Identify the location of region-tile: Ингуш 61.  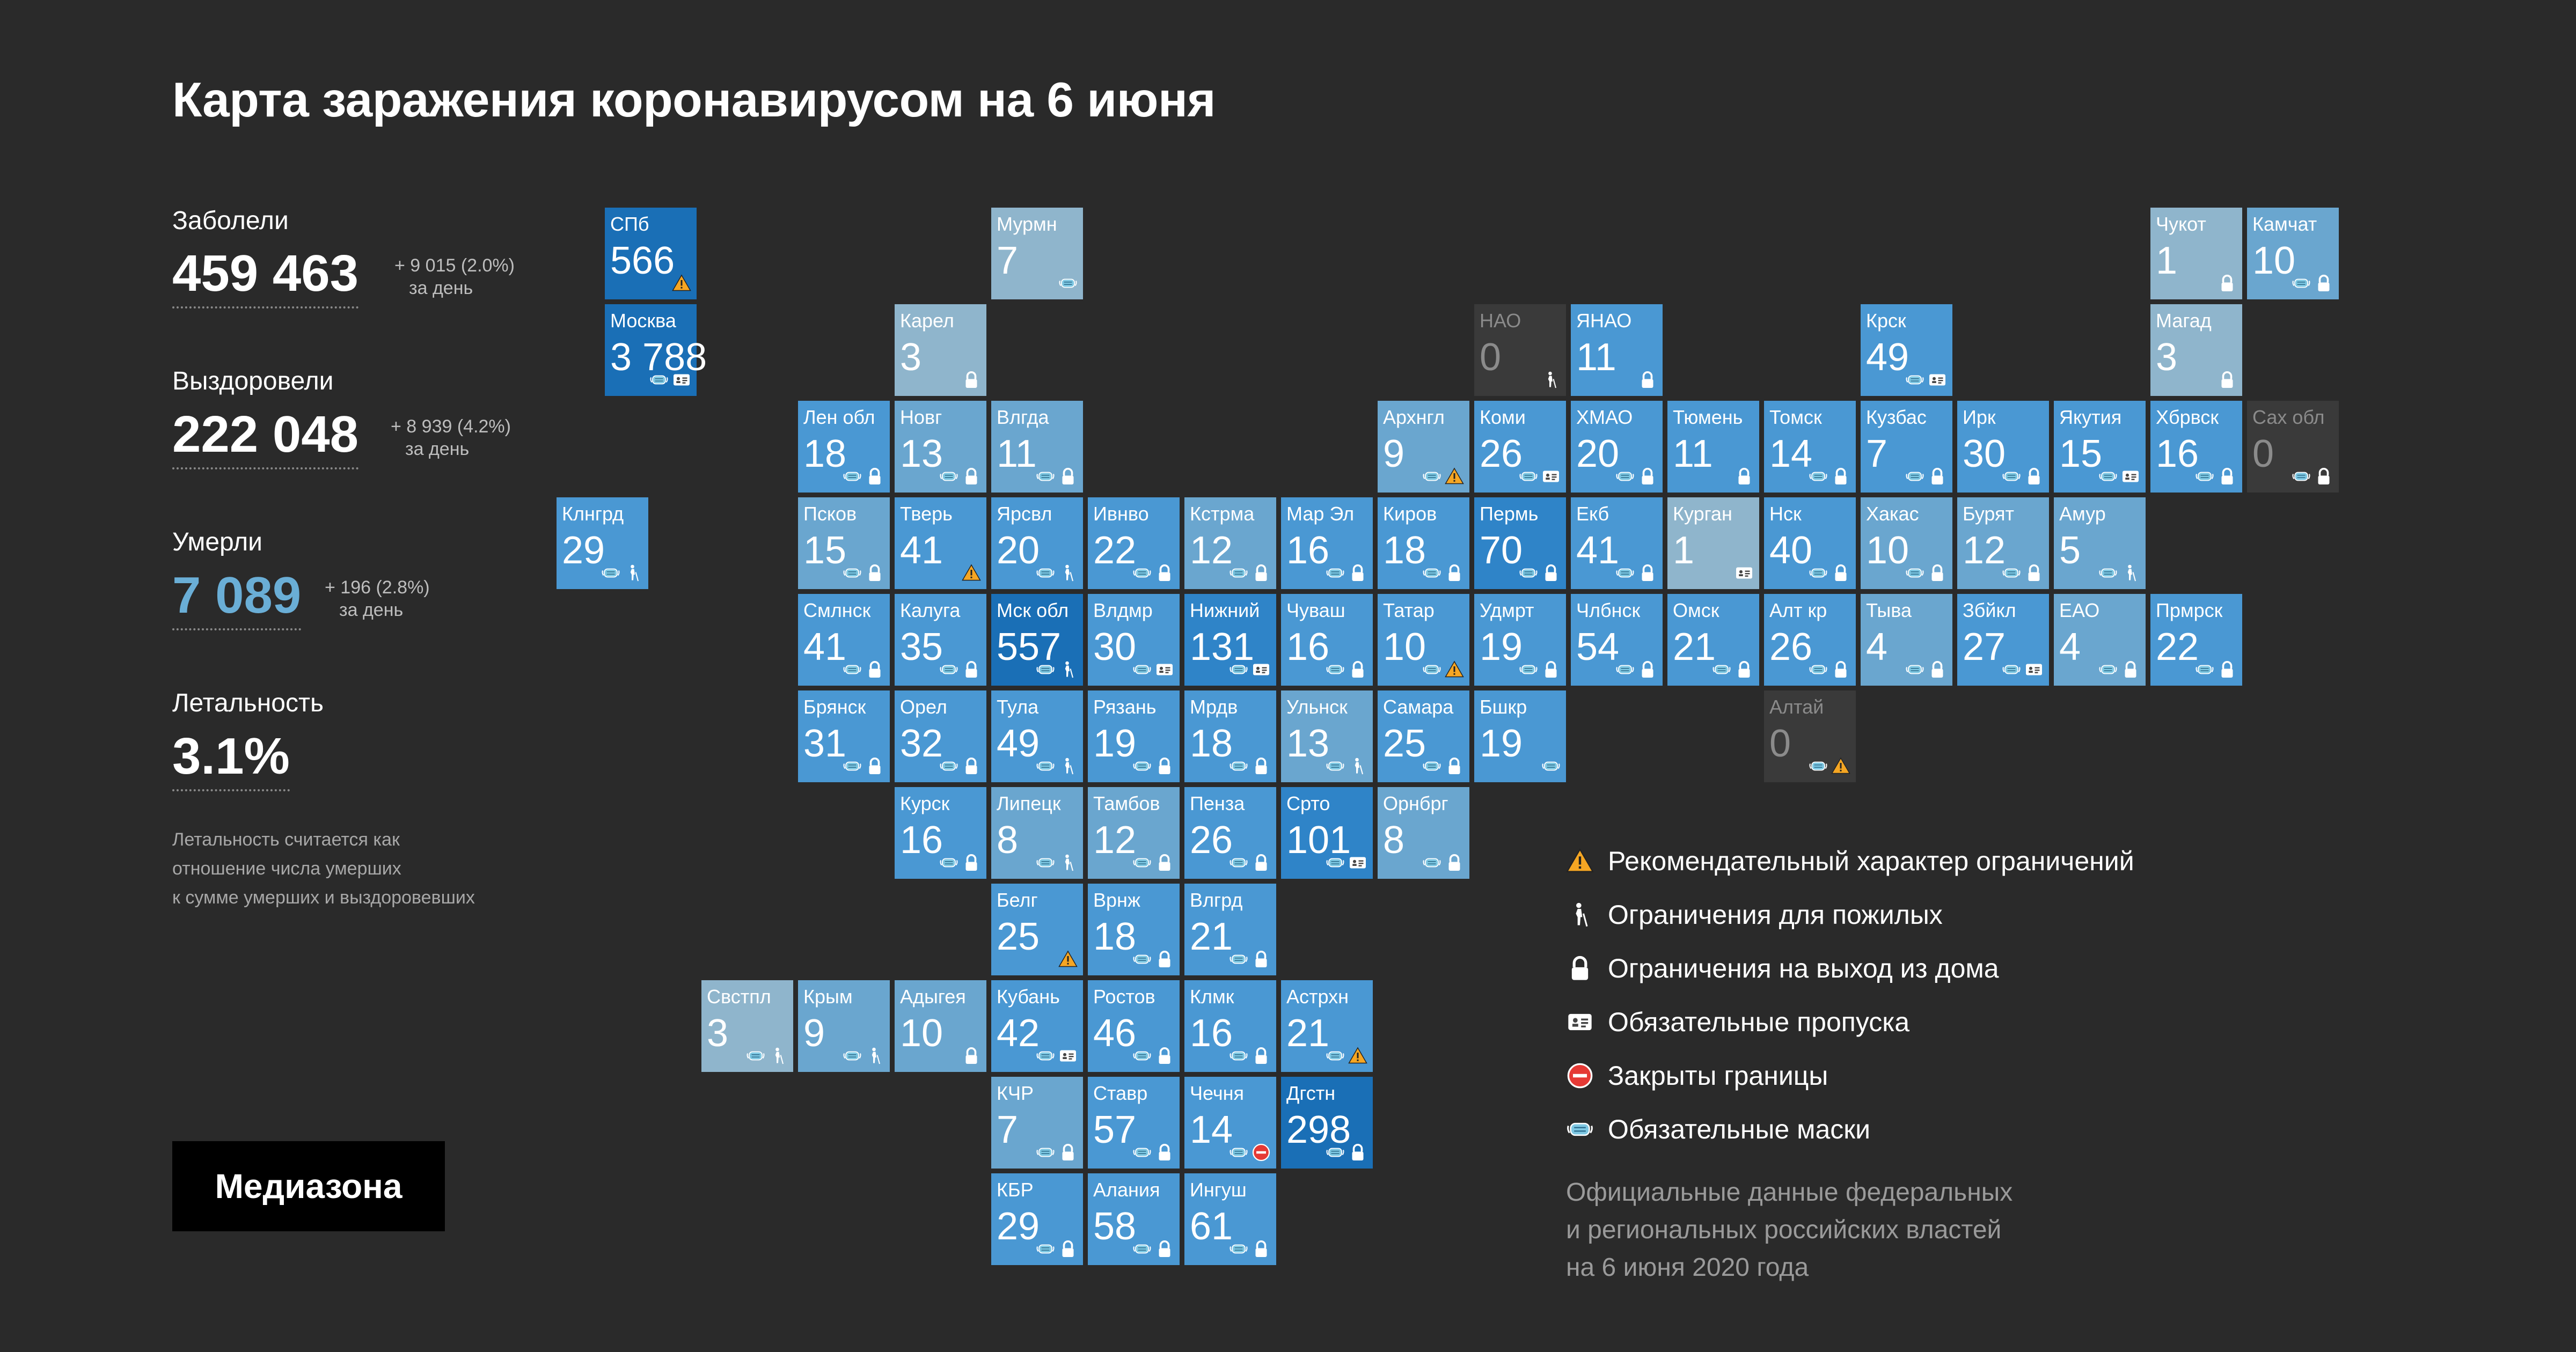
(1230, 1219).